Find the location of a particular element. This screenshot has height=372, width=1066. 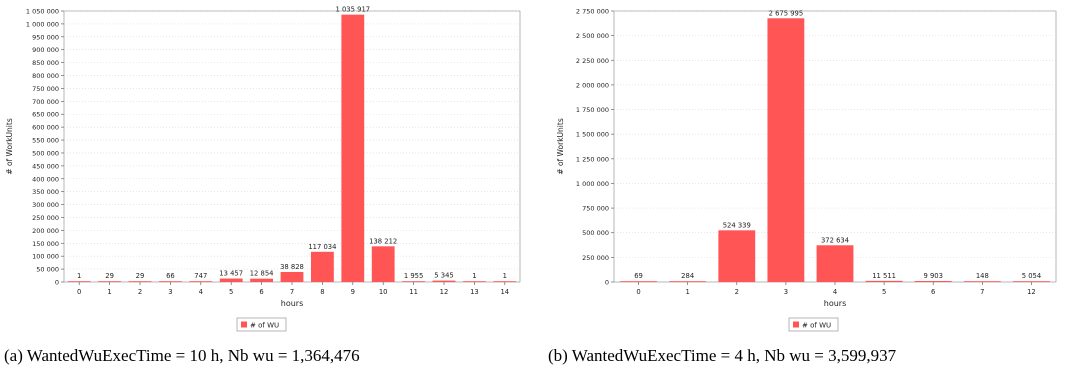

data-label: 1 955 is located at coordinates (413, 276).